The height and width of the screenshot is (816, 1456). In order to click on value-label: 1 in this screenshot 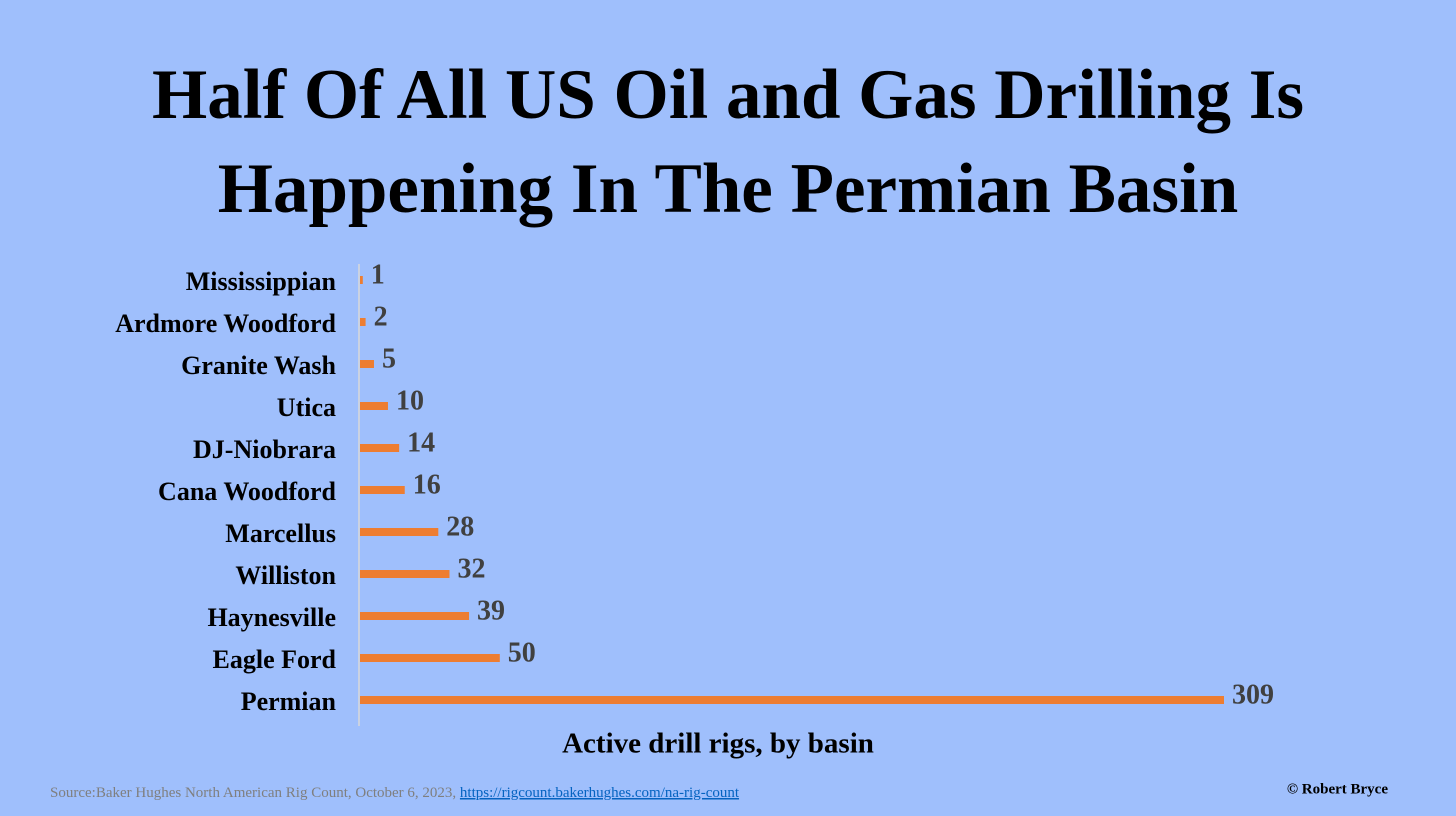, I will do `click(378, 274)`.